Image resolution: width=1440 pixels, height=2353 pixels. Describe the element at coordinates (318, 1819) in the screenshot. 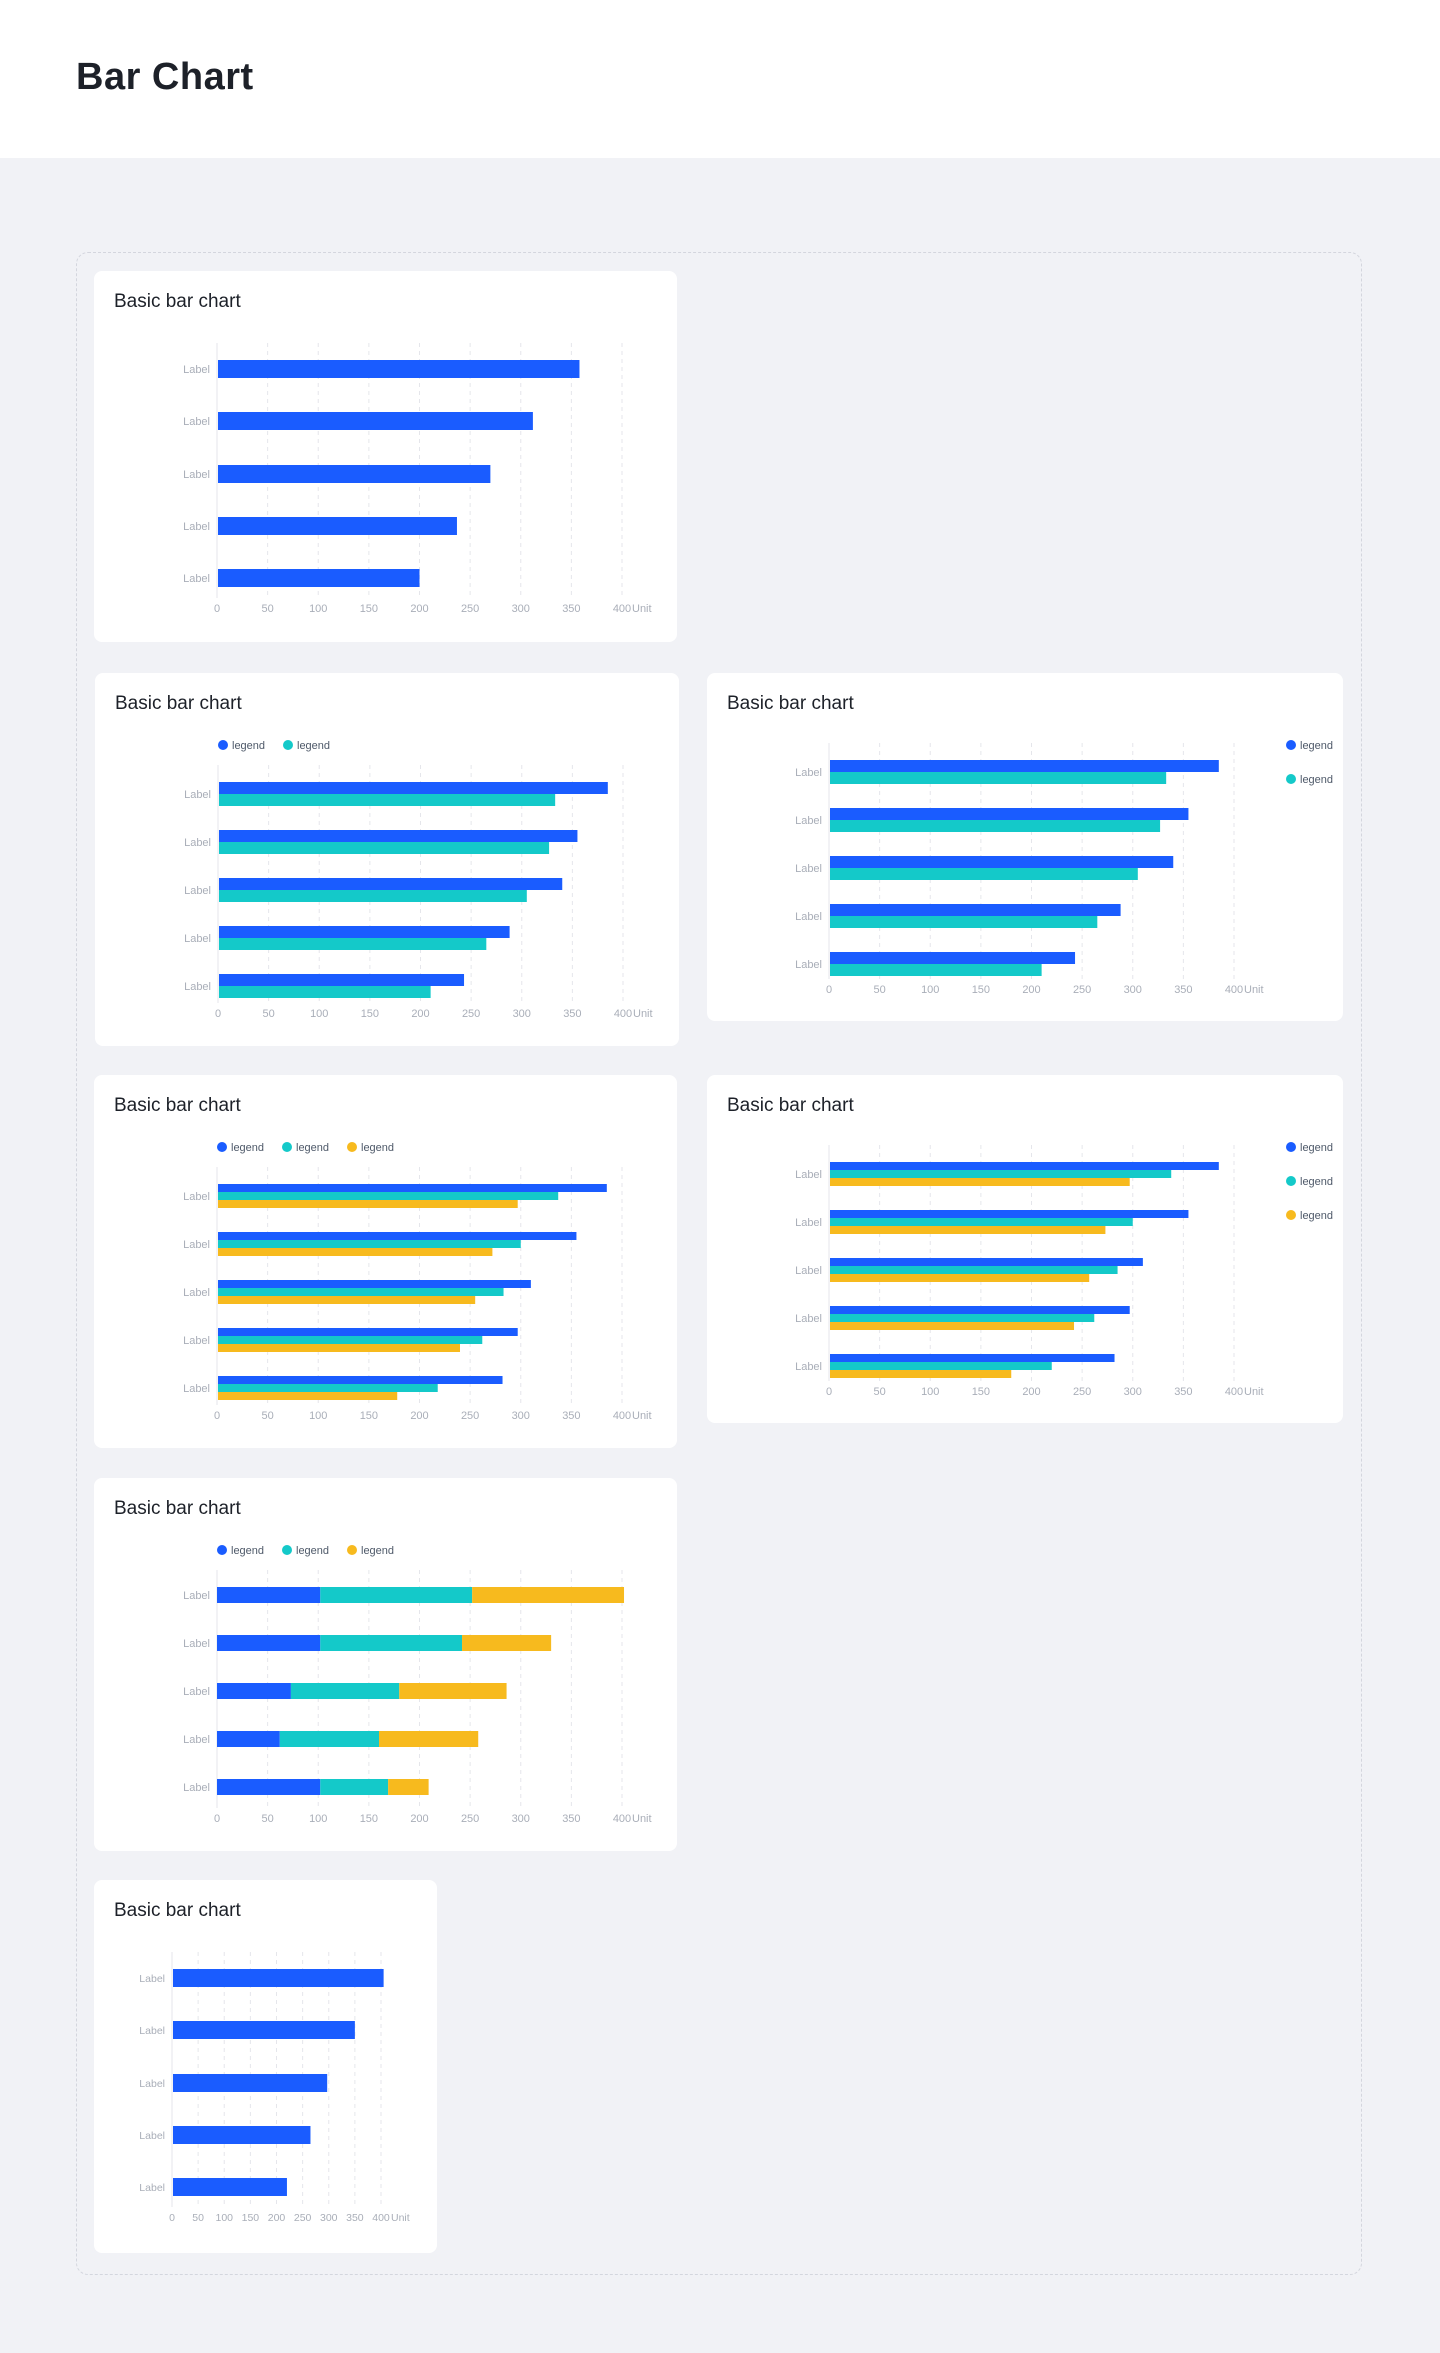

I see `x-tick-label: 100` at that location.